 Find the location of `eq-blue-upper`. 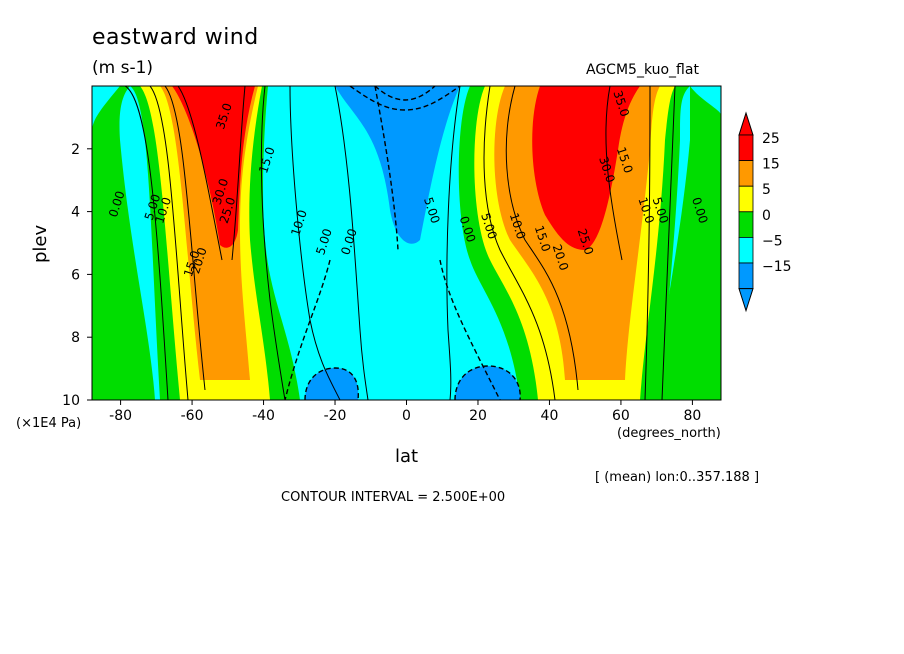

eq-blue-upper is located at coordinates (397, 165).